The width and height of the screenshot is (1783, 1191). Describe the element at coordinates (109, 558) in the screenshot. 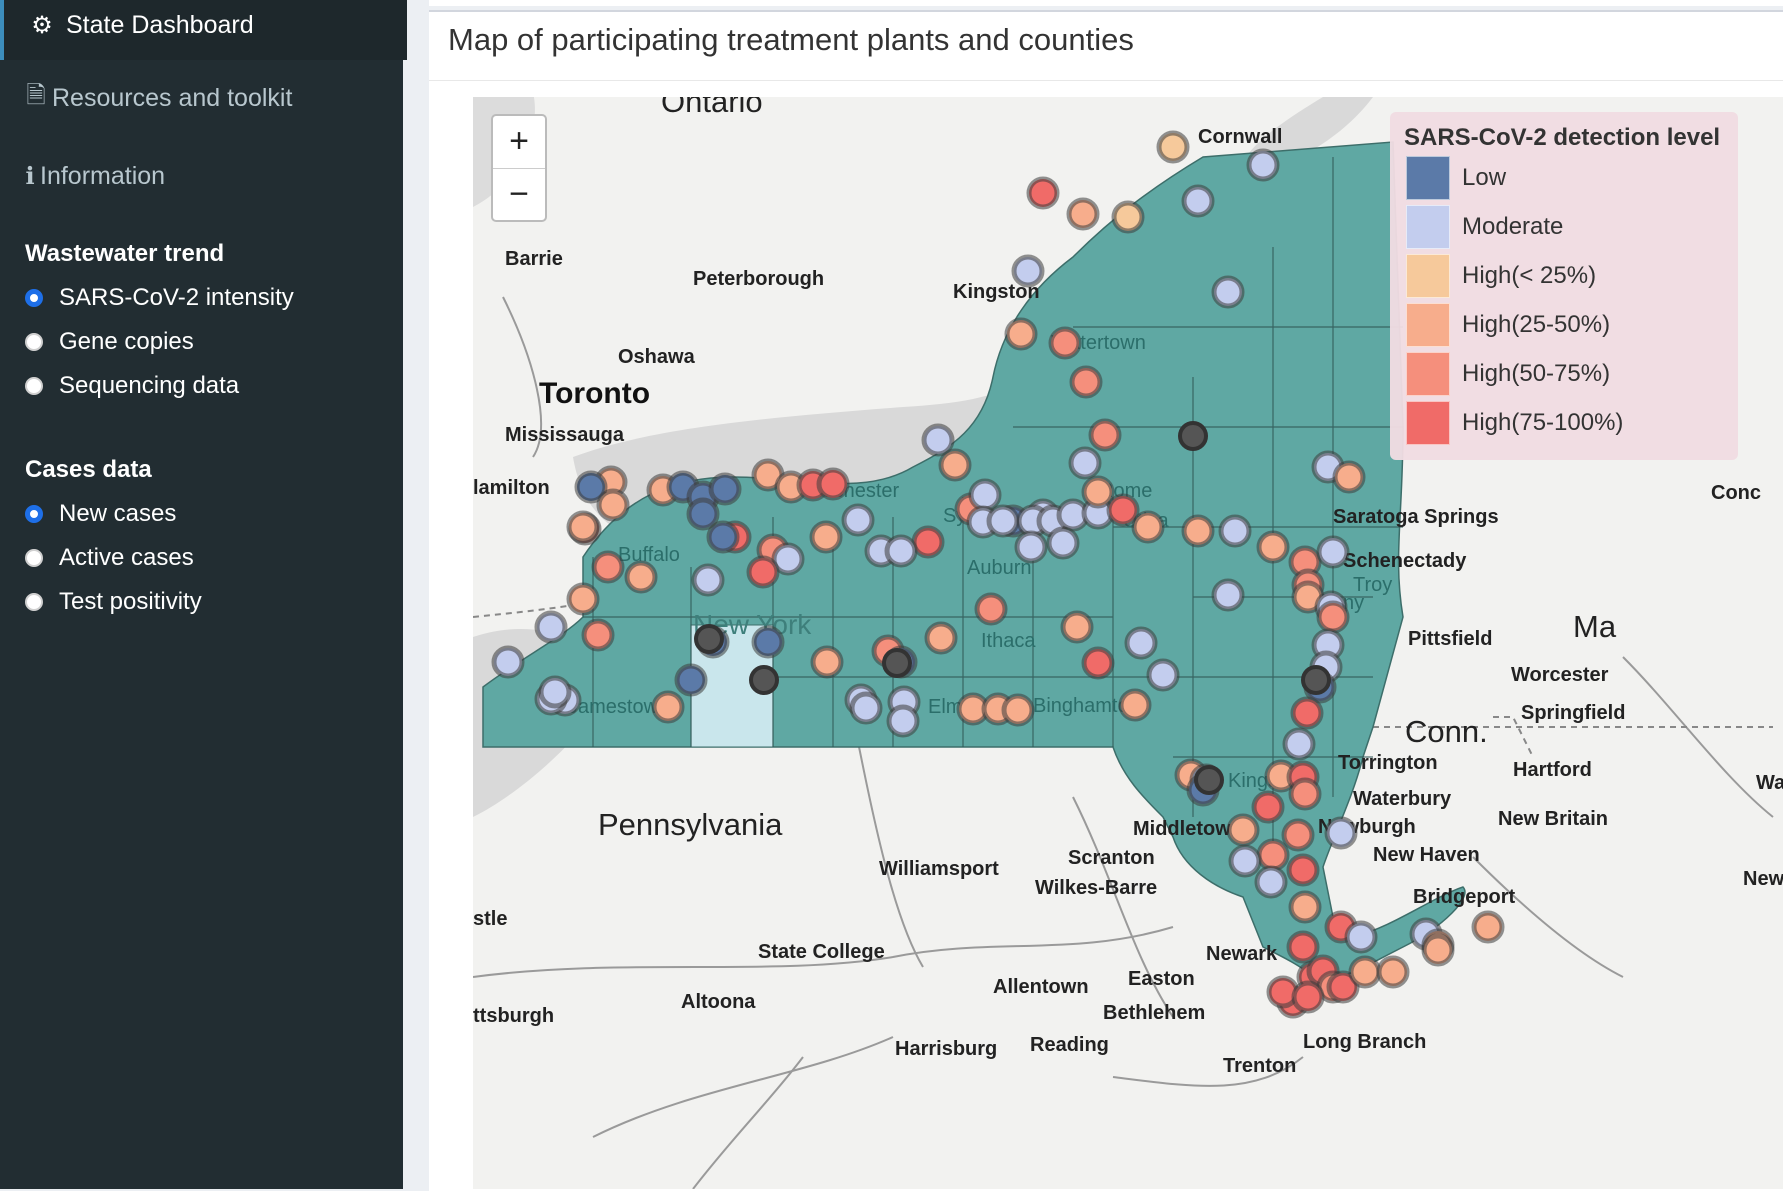

I see `radio-active-cases: Active cases` at that location.